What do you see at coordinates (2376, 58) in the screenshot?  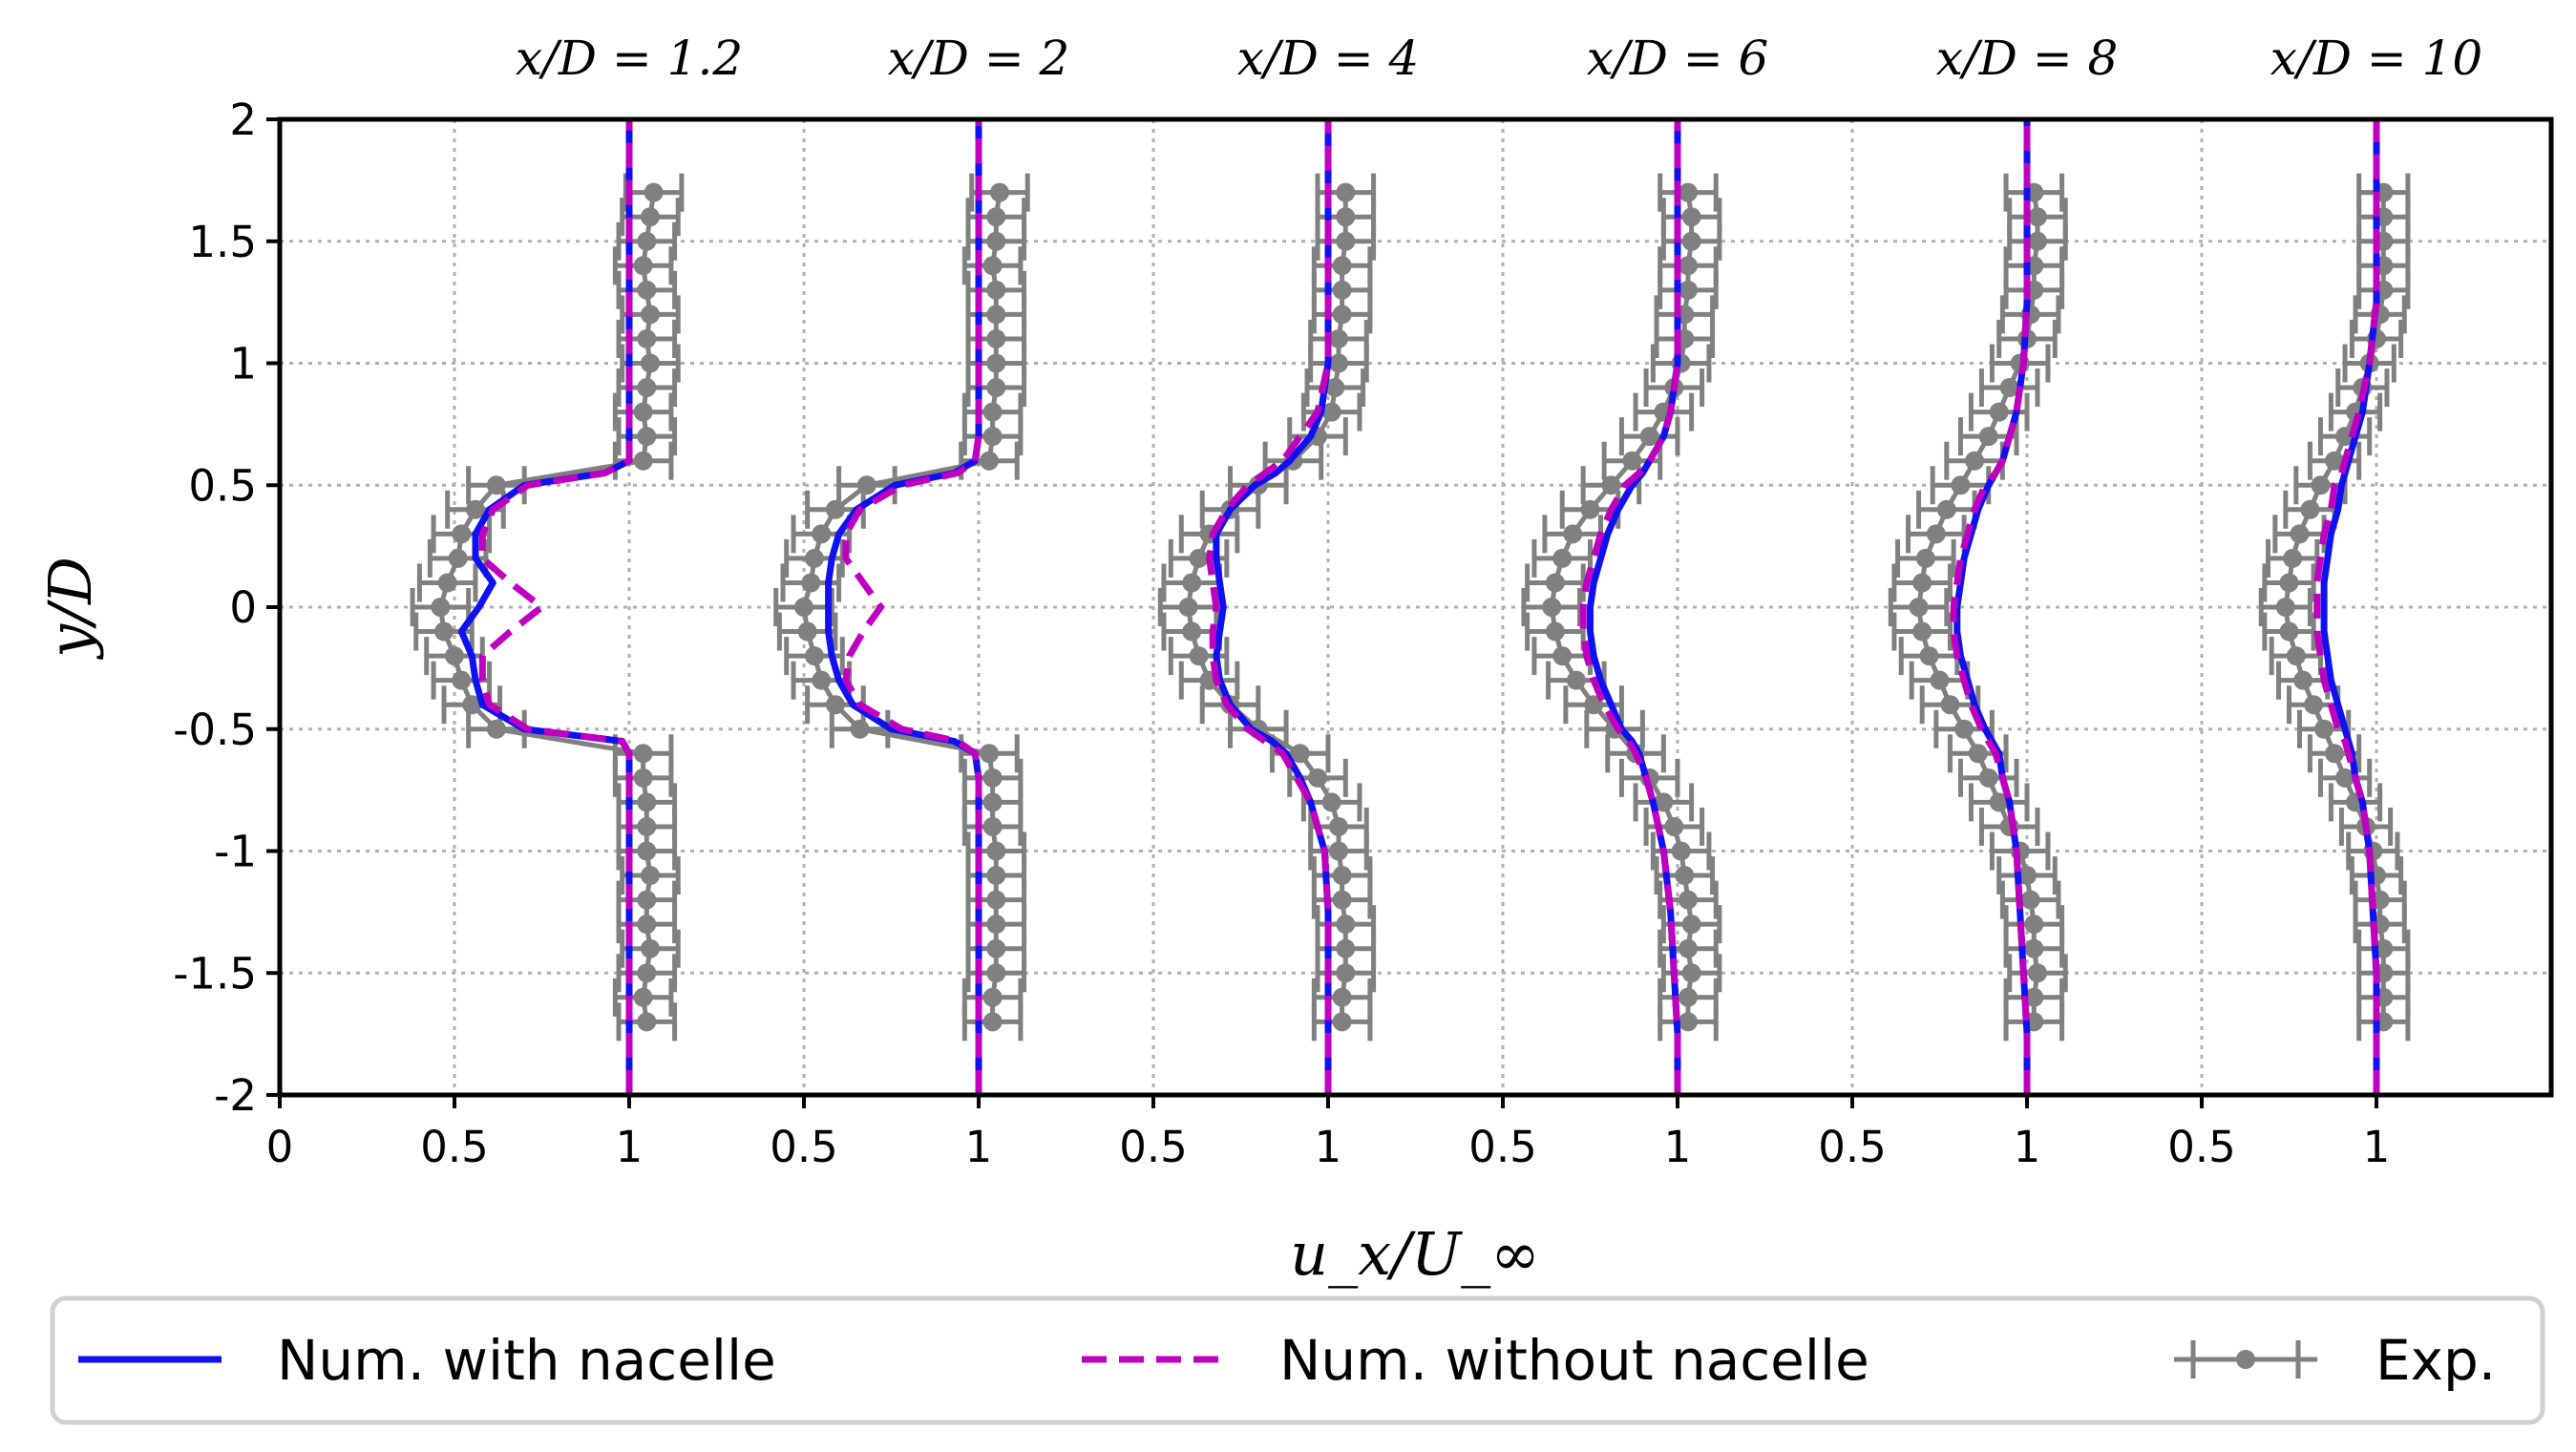 I see `station-label: x/D = 10` at bounding box center [2376, 58].